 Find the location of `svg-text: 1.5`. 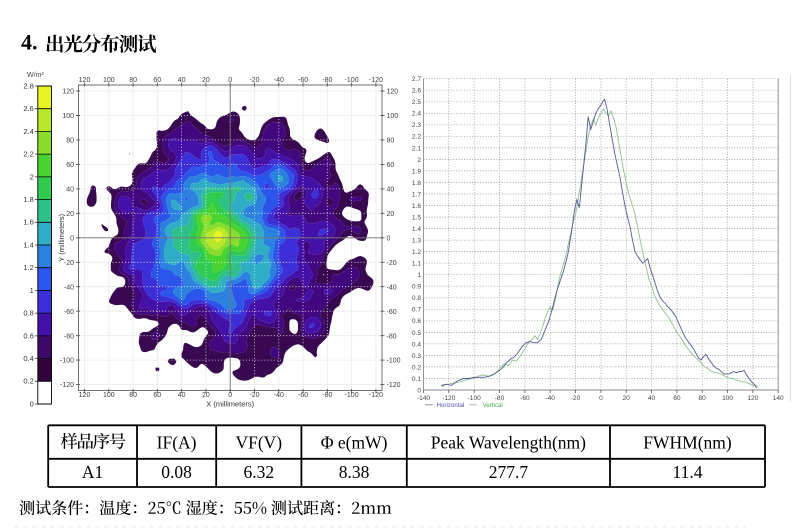

svg-text: 1.5 is located at coordinates (416, 218).